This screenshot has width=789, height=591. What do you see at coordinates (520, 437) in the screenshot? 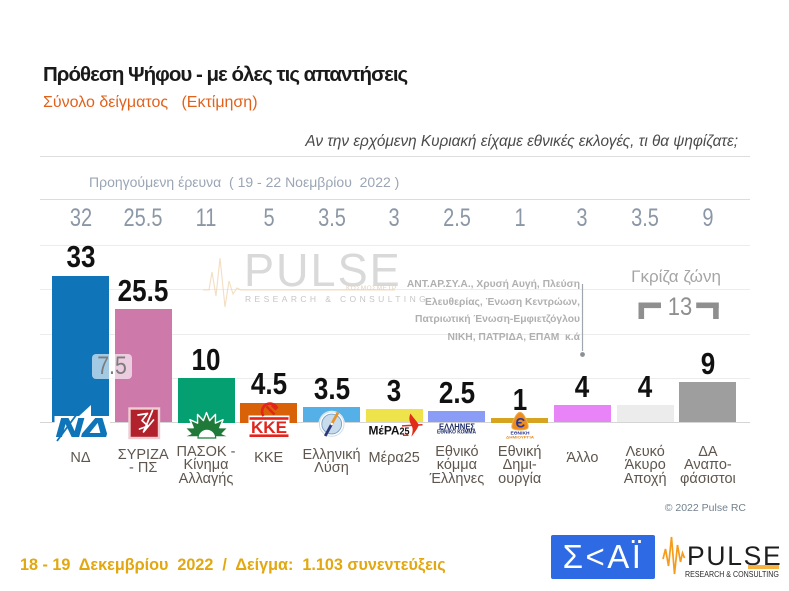
I see `svg-text: ΔΗΜΙΟΥΡΓΙΑ` at bounding box center [520, 437].